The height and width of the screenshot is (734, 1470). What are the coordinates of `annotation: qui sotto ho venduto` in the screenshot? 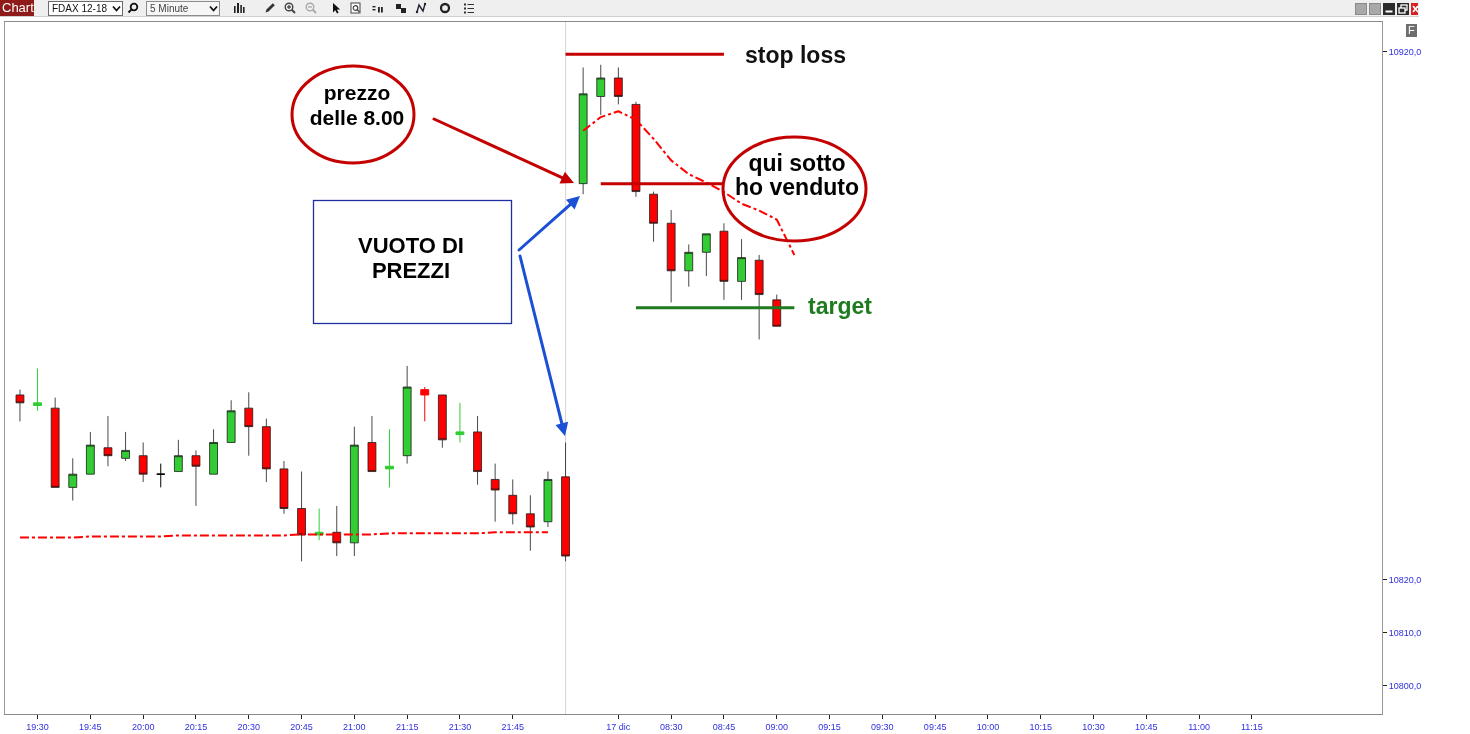 It's located at (797, 175).